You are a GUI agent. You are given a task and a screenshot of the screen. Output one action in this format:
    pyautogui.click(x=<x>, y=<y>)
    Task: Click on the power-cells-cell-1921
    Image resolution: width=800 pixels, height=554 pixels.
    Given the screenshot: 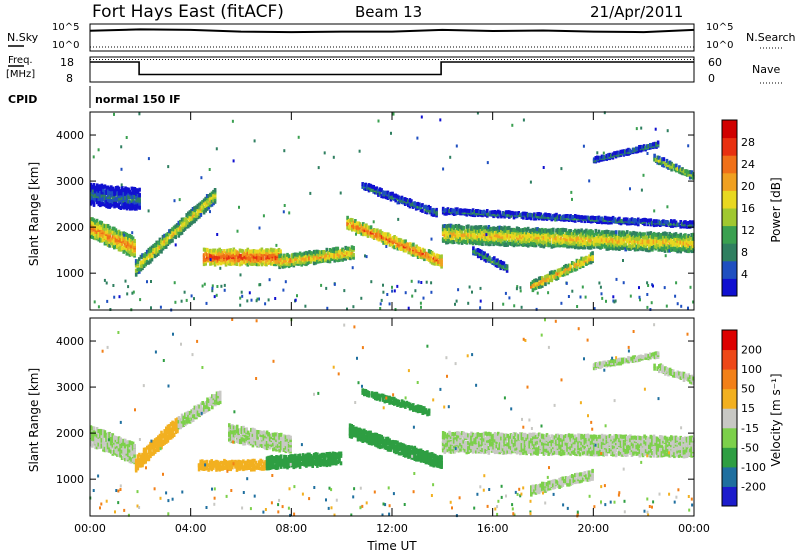 What is the action you would take?
    pyautogui.click(x=473, y=228)
    